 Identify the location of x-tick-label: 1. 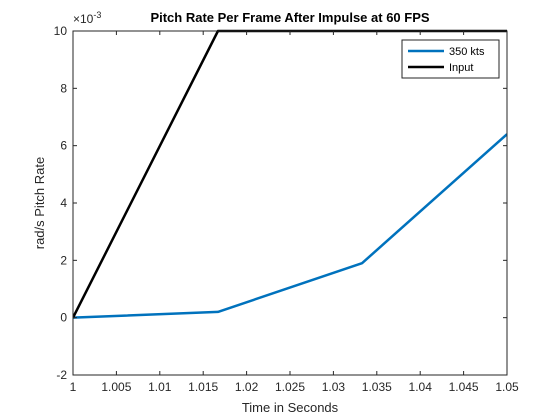
(73, 387).